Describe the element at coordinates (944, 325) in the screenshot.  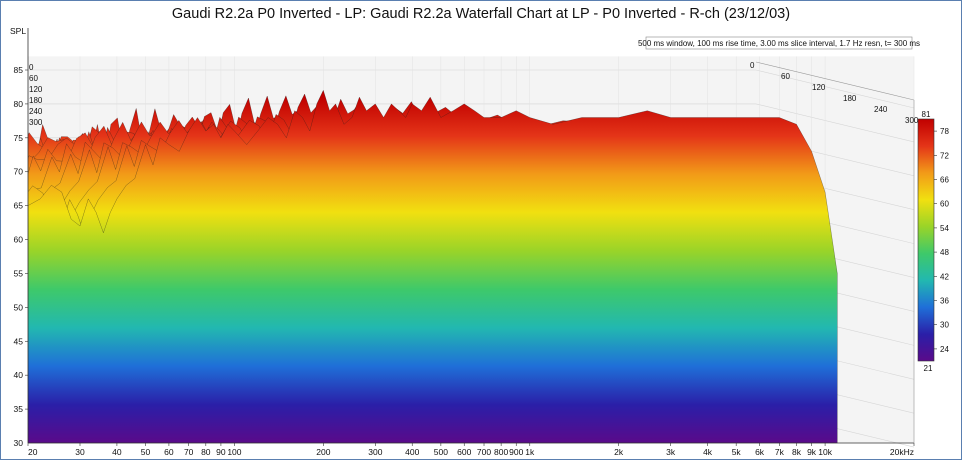
I see `colorbar-tick-label-8: 30` at that location.